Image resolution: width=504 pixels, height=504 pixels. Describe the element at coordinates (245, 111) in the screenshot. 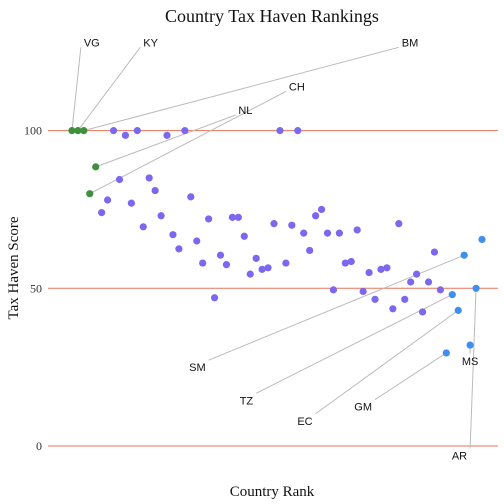

I see `annotation-label: NL` at that location.